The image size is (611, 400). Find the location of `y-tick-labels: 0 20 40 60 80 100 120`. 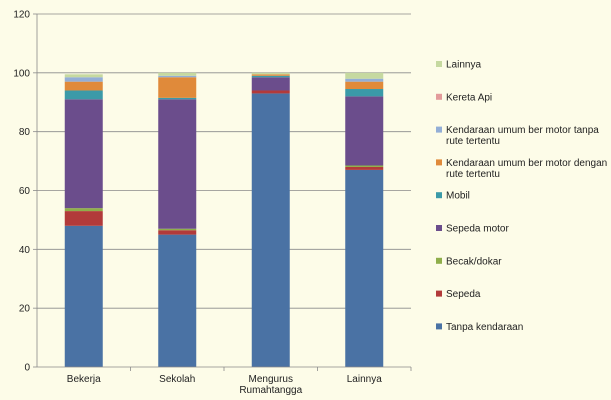

y-tick-labels: 0 20 40 60 80 100 120 is located at coordinates (21, 192).